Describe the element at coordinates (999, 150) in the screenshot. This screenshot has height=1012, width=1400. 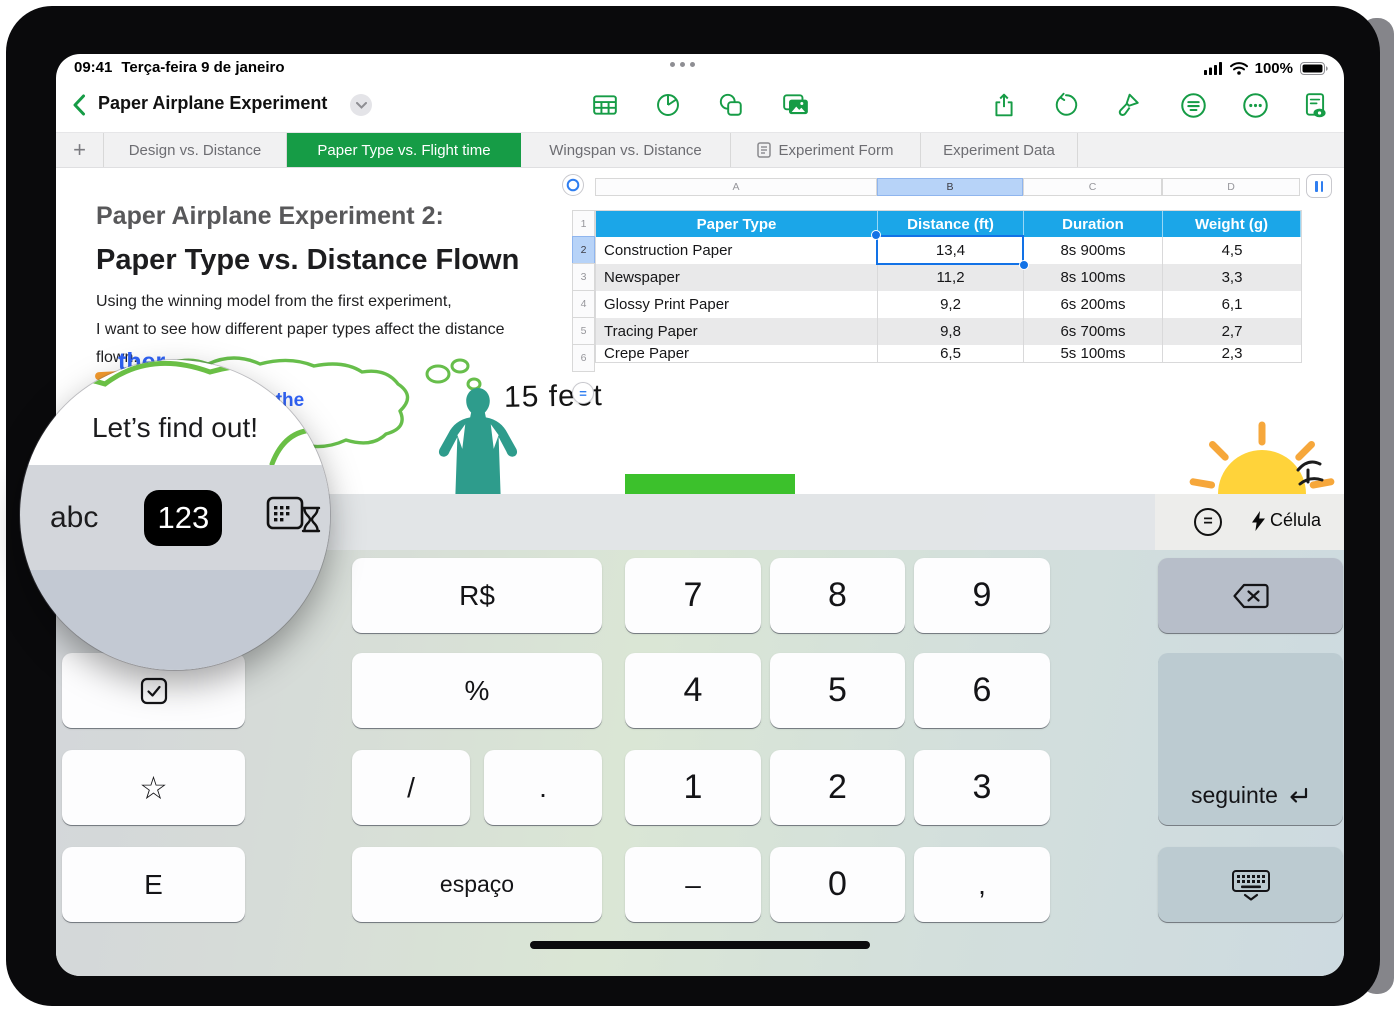
I see `tab-experiment-data: Experiment Data` at that location.